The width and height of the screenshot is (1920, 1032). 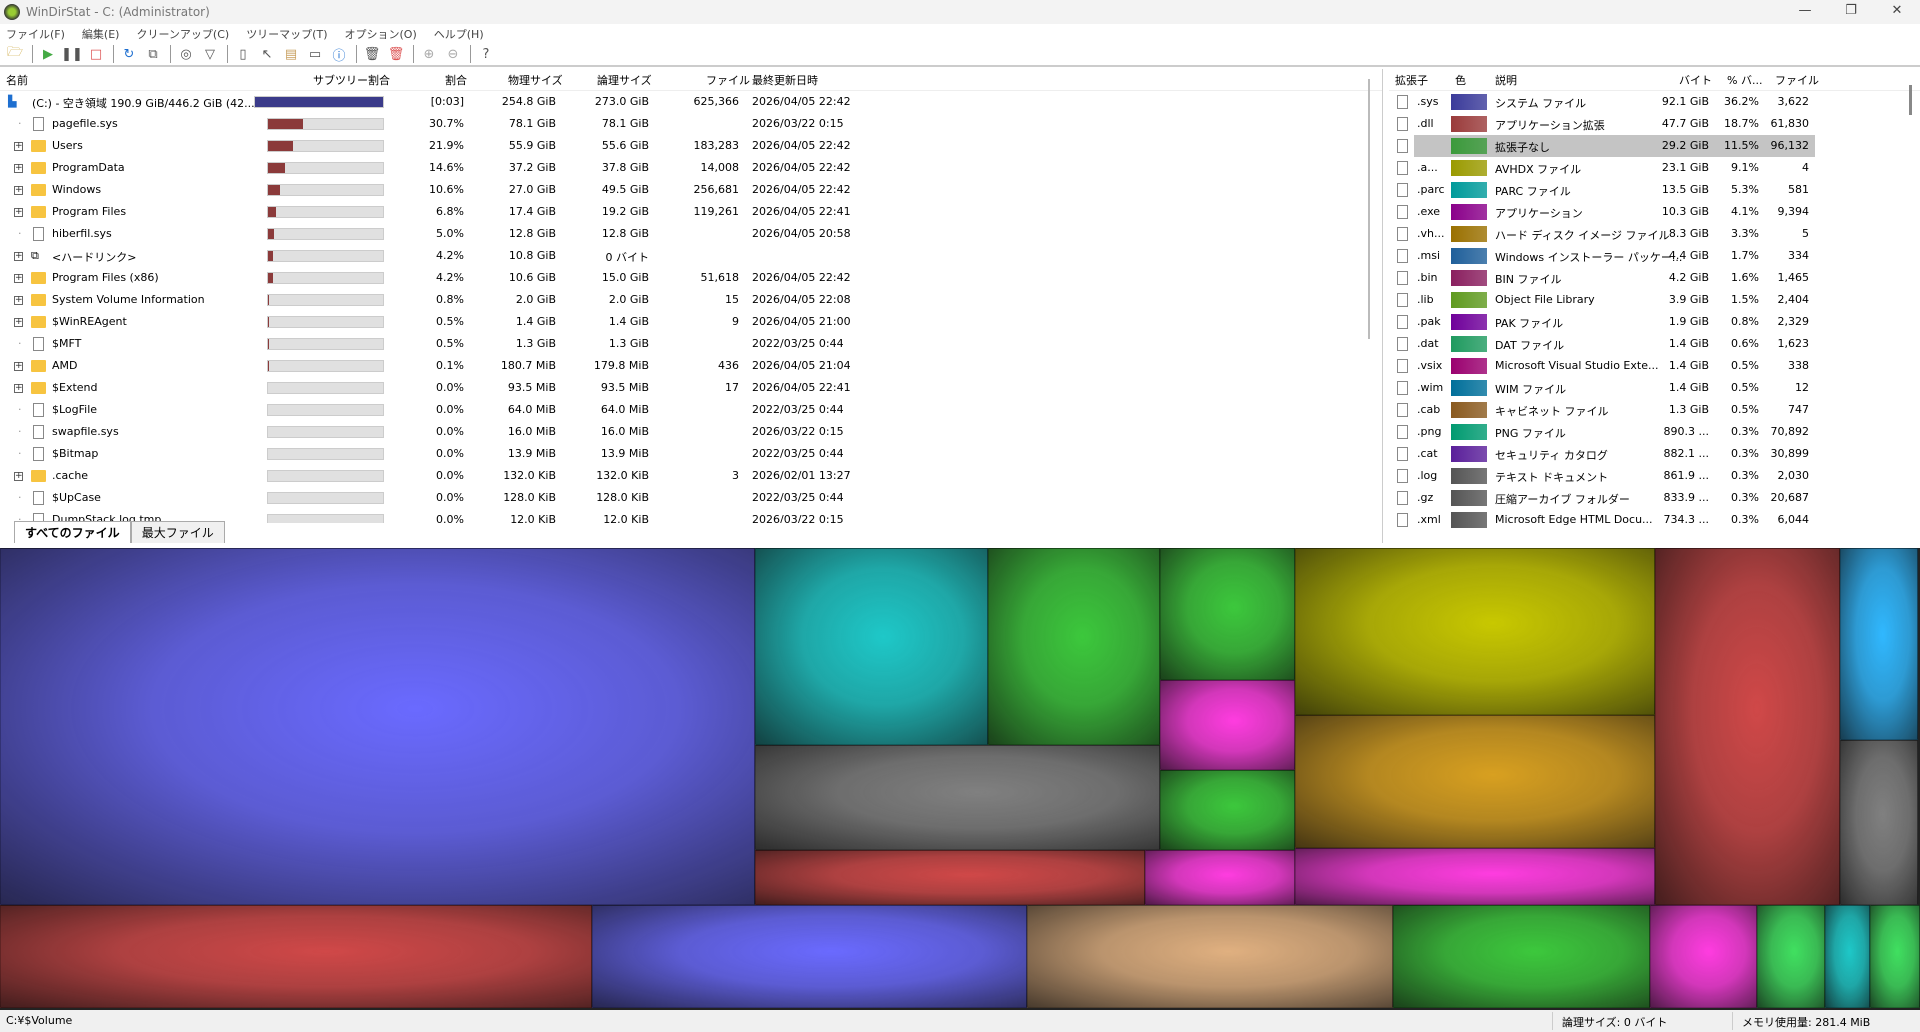 What do you see at coordinates (129, 54) in the screenshot?
I see `refresh-icon: ↻` at bounding box center [129, 54].